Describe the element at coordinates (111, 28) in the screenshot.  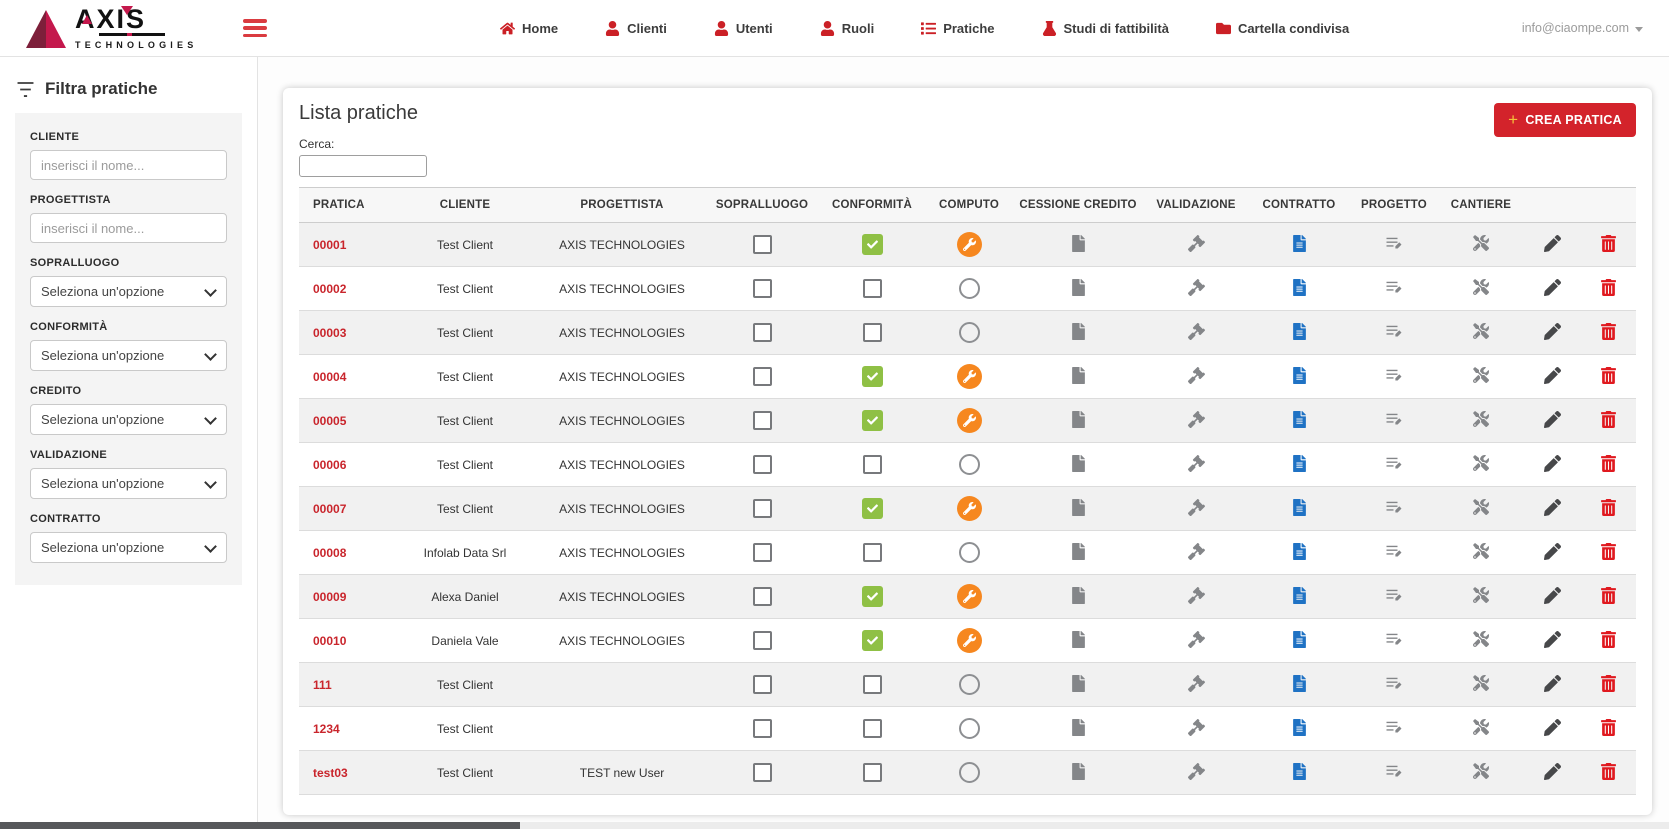
I see `brand-logo: AXIS TECHNOLOGIES` at that location.